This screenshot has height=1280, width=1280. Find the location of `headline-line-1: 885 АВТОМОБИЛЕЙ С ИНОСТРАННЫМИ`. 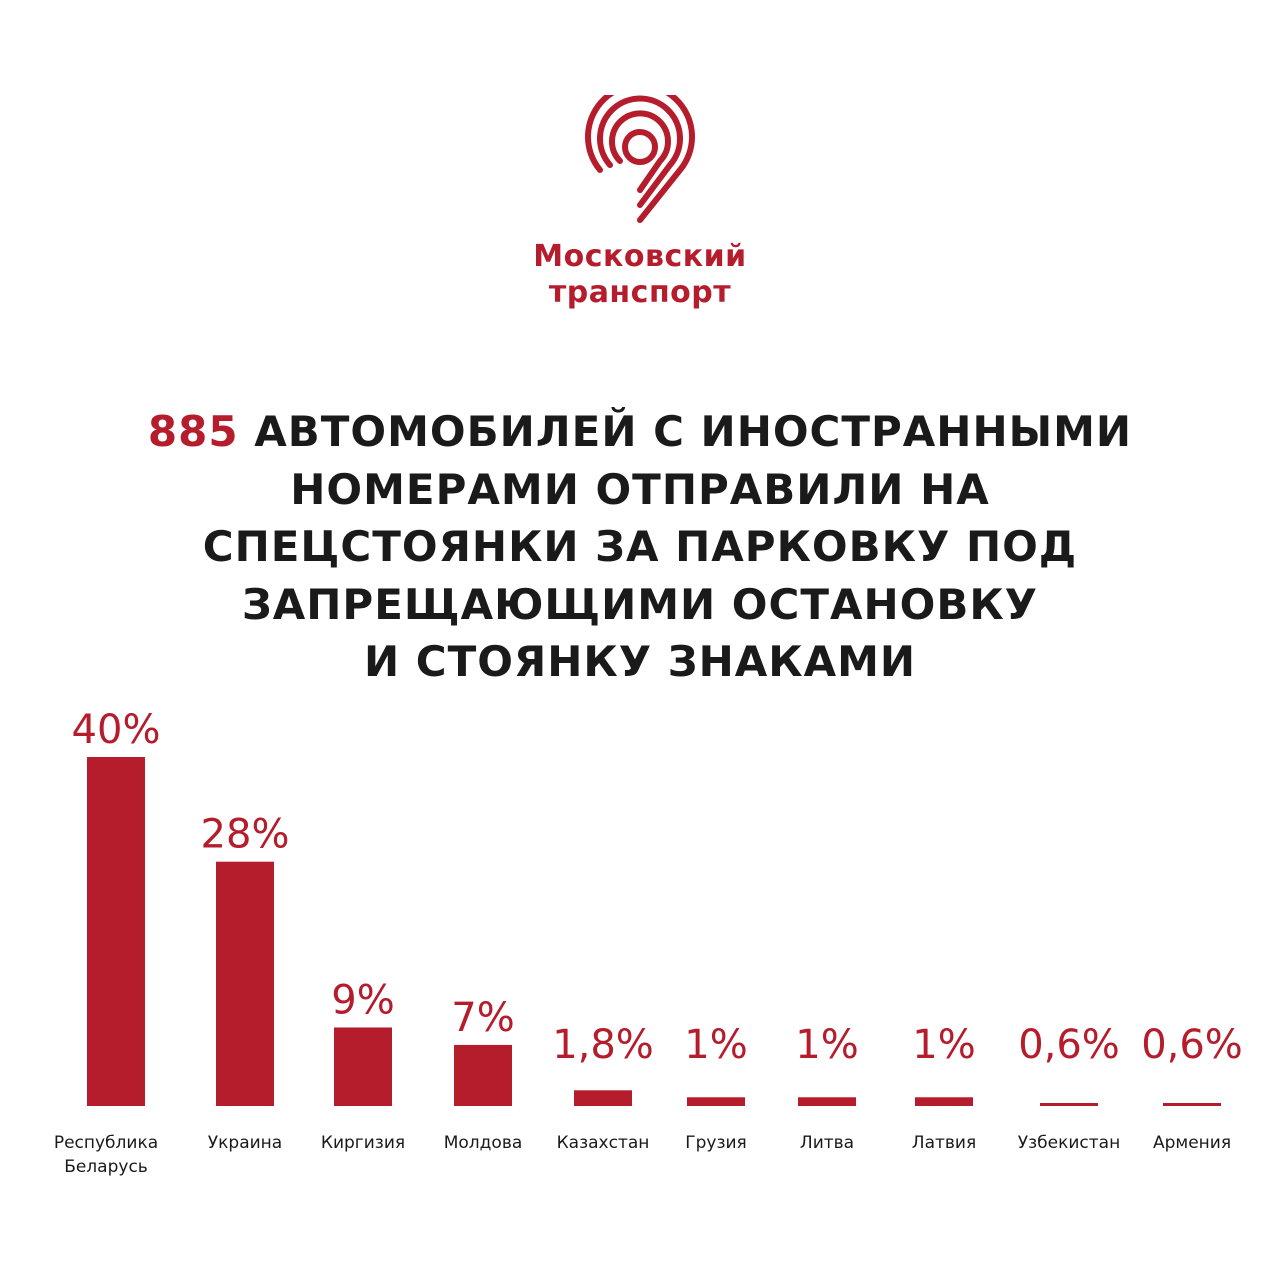

headline-line-1: 885 АВТОМОБИЛЕЙ С ИНОСТРАННЫМИ is located at coordinates (640, 432).